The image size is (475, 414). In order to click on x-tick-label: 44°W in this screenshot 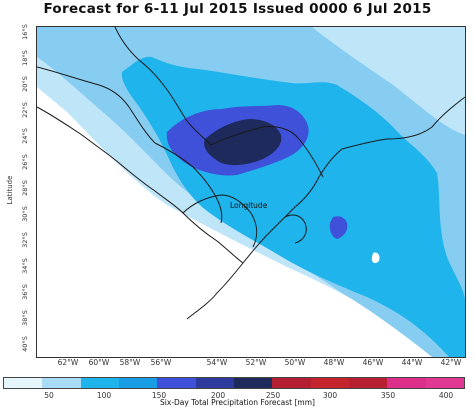, I will do `click(412, 362)`.